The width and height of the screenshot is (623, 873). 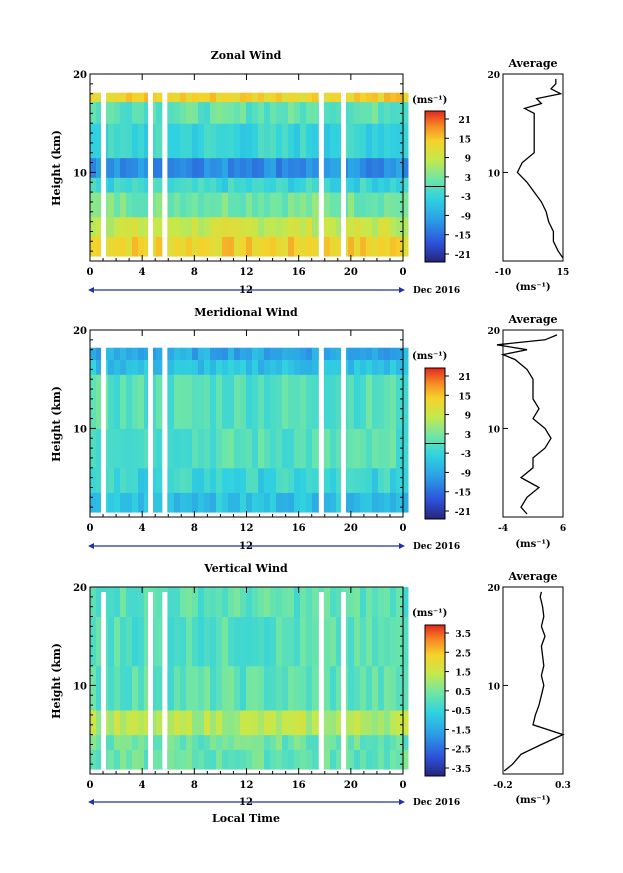 I want to click on average-title: Average, so click(x=532, y=319).